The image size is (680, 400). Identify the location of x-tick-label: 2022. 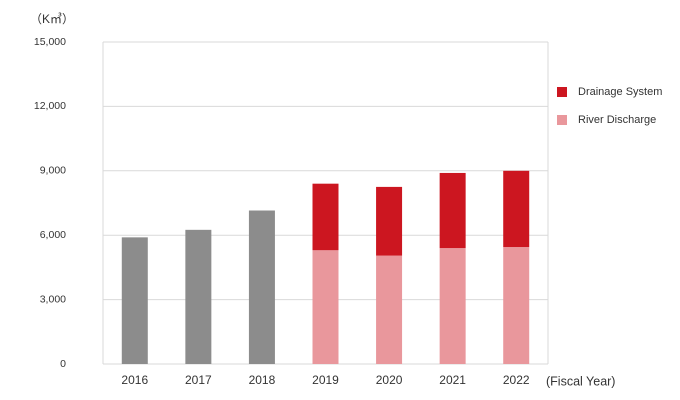
(516, 380).